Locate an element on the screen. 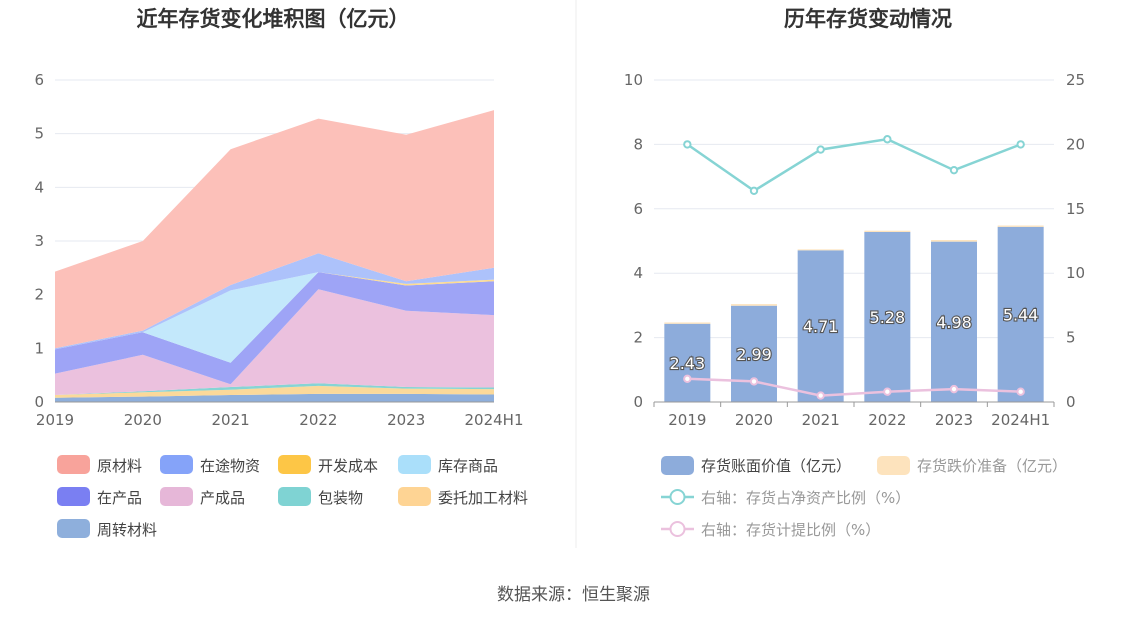  bar-value-label-2020: 2.99 is located at coordinates (754, 354).